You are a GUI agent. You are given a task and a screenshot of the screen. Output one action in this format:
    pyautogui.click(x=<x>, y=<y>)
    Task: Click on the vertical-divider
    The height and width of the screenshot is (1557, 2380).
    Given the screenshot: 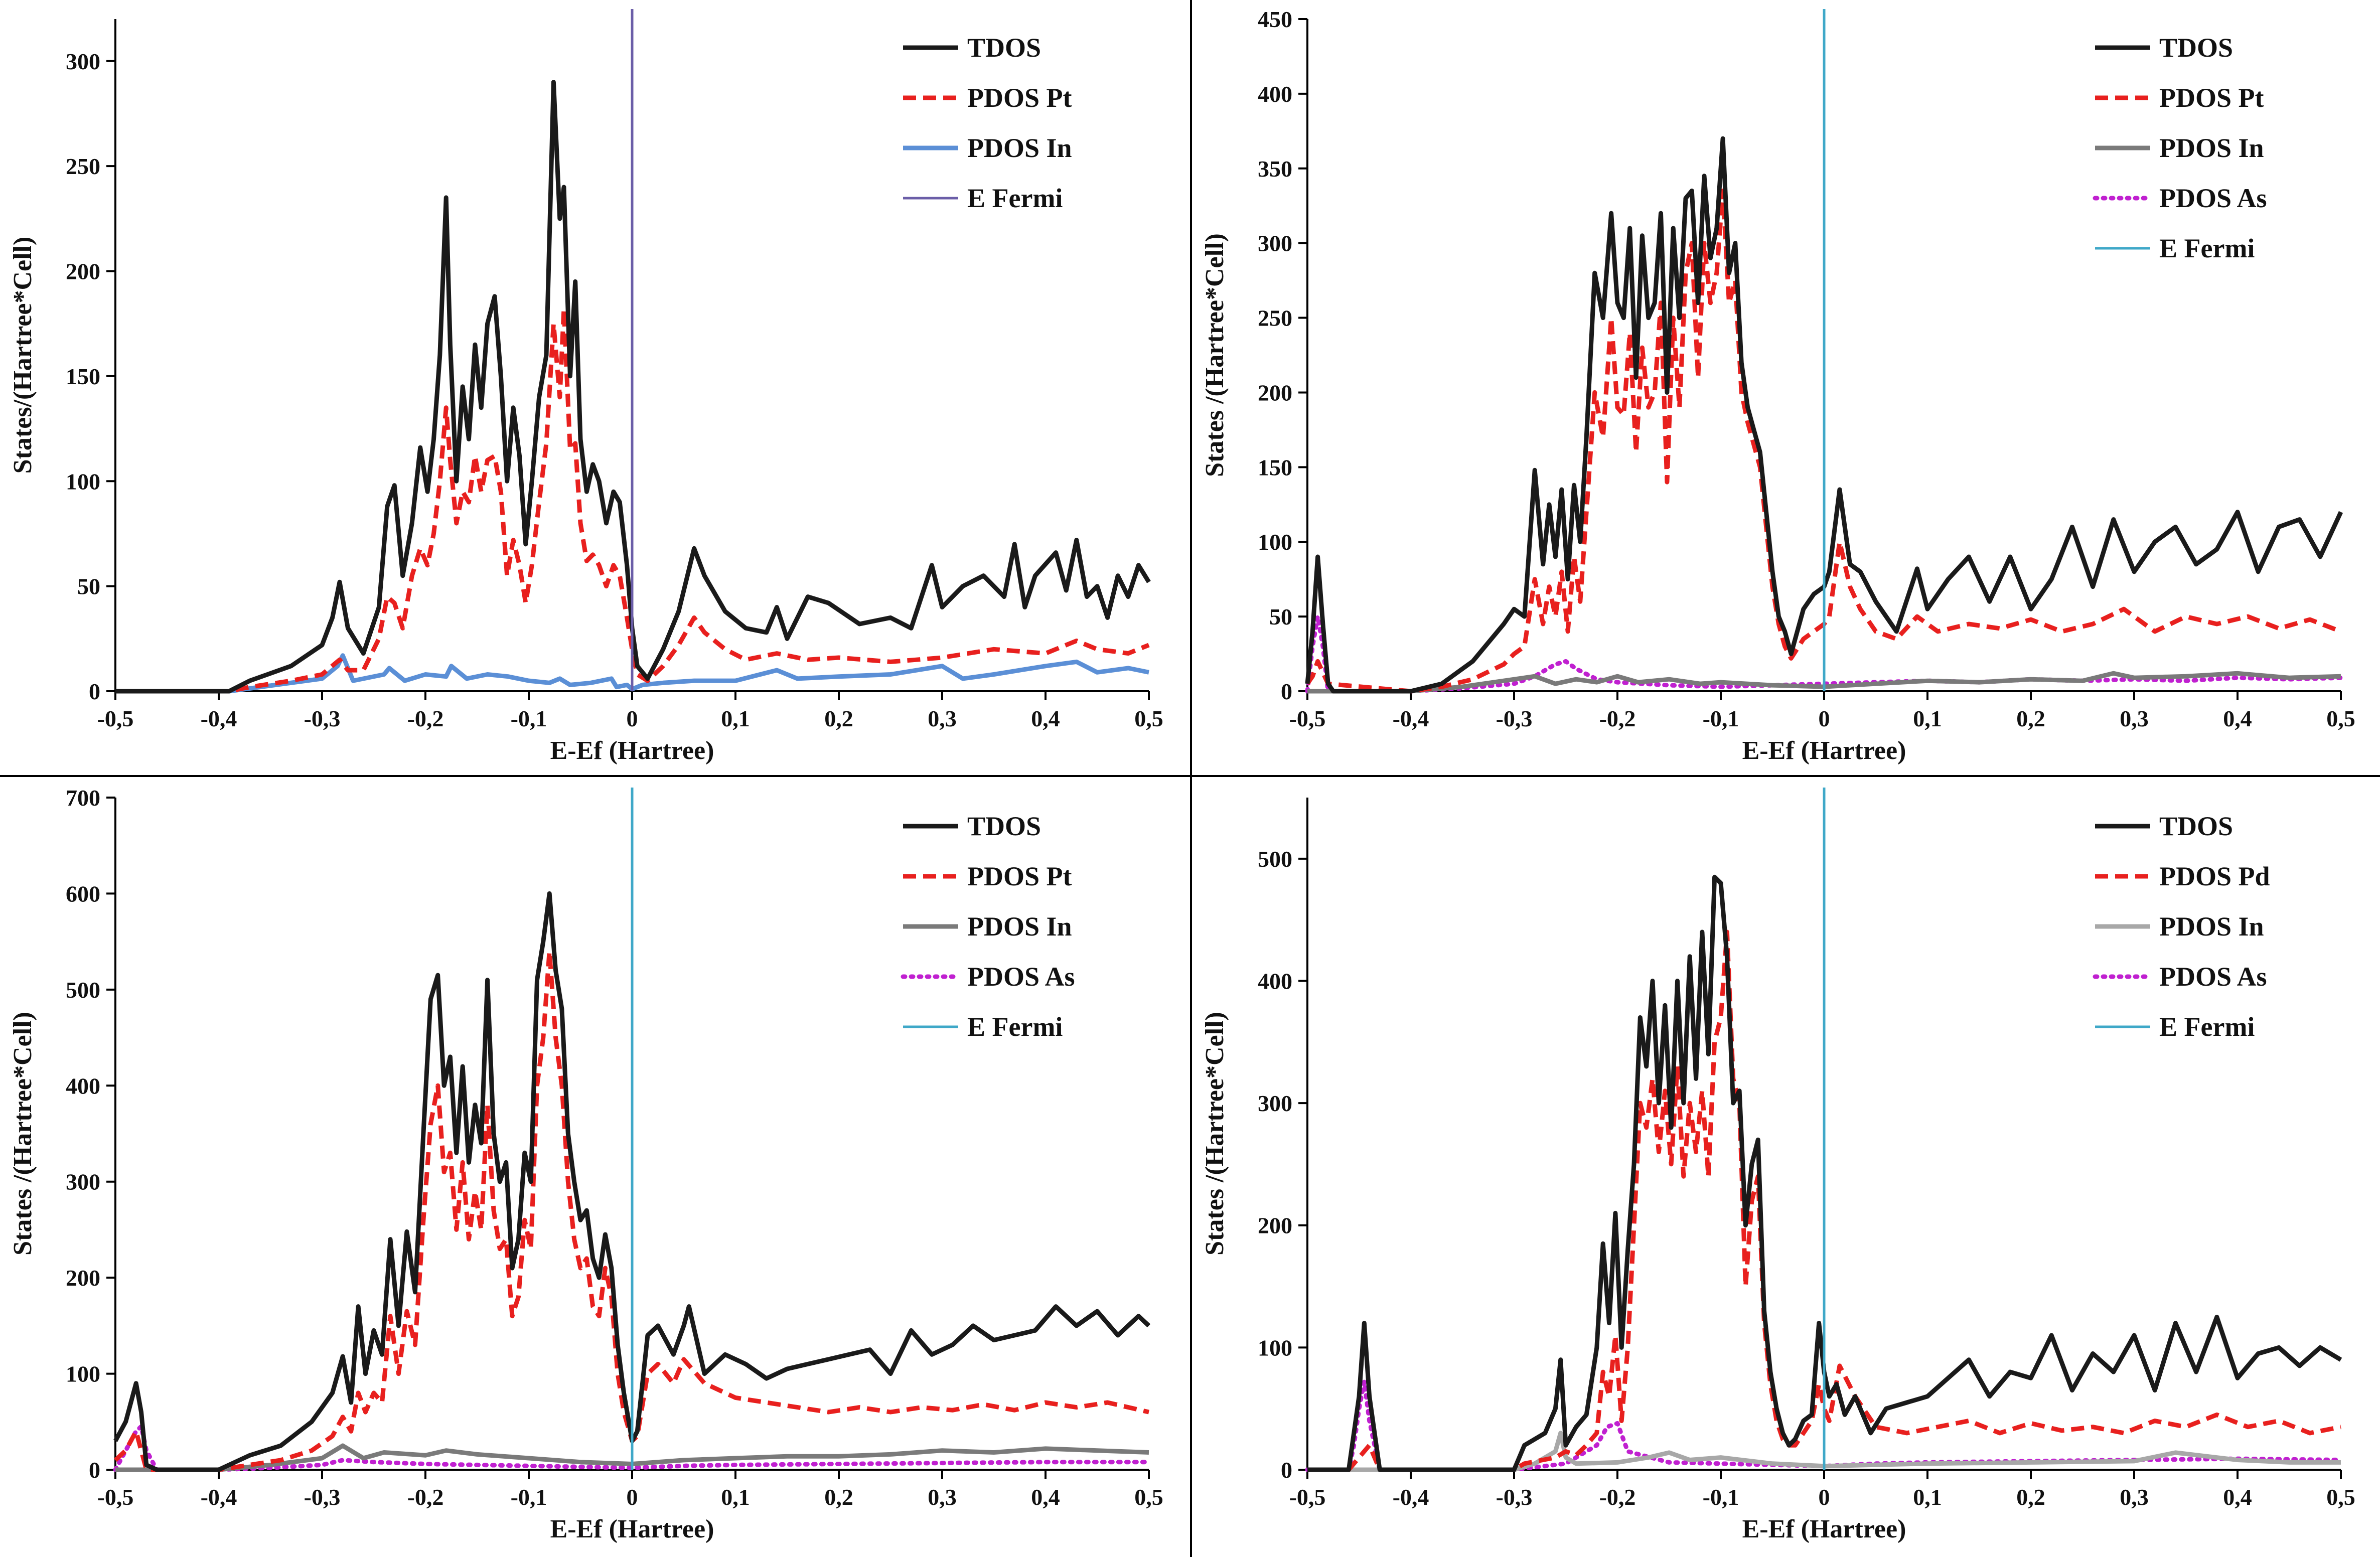 What is the action you would take?
    pyautogui.click(x=1191, y=778)
    